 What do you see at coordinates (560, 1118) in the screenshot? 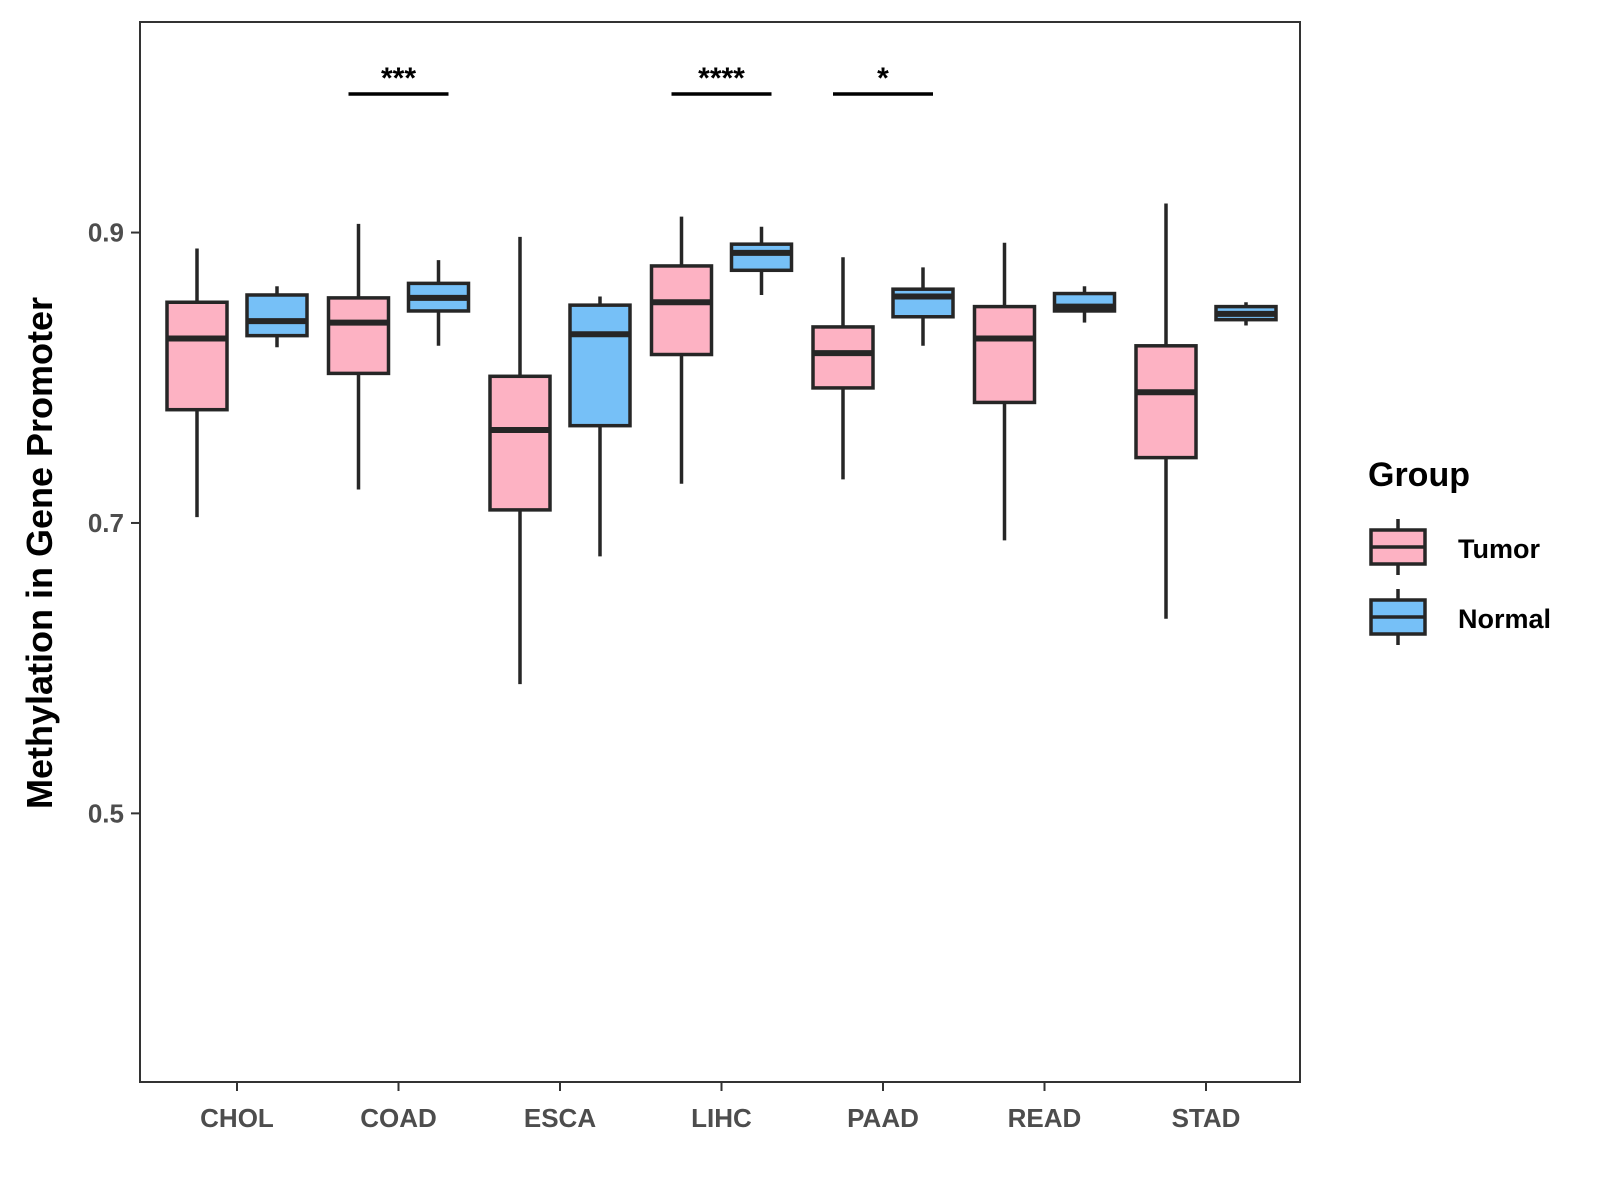
I see `x-tick-label: ESCA` at bounding box center [560, 1118].